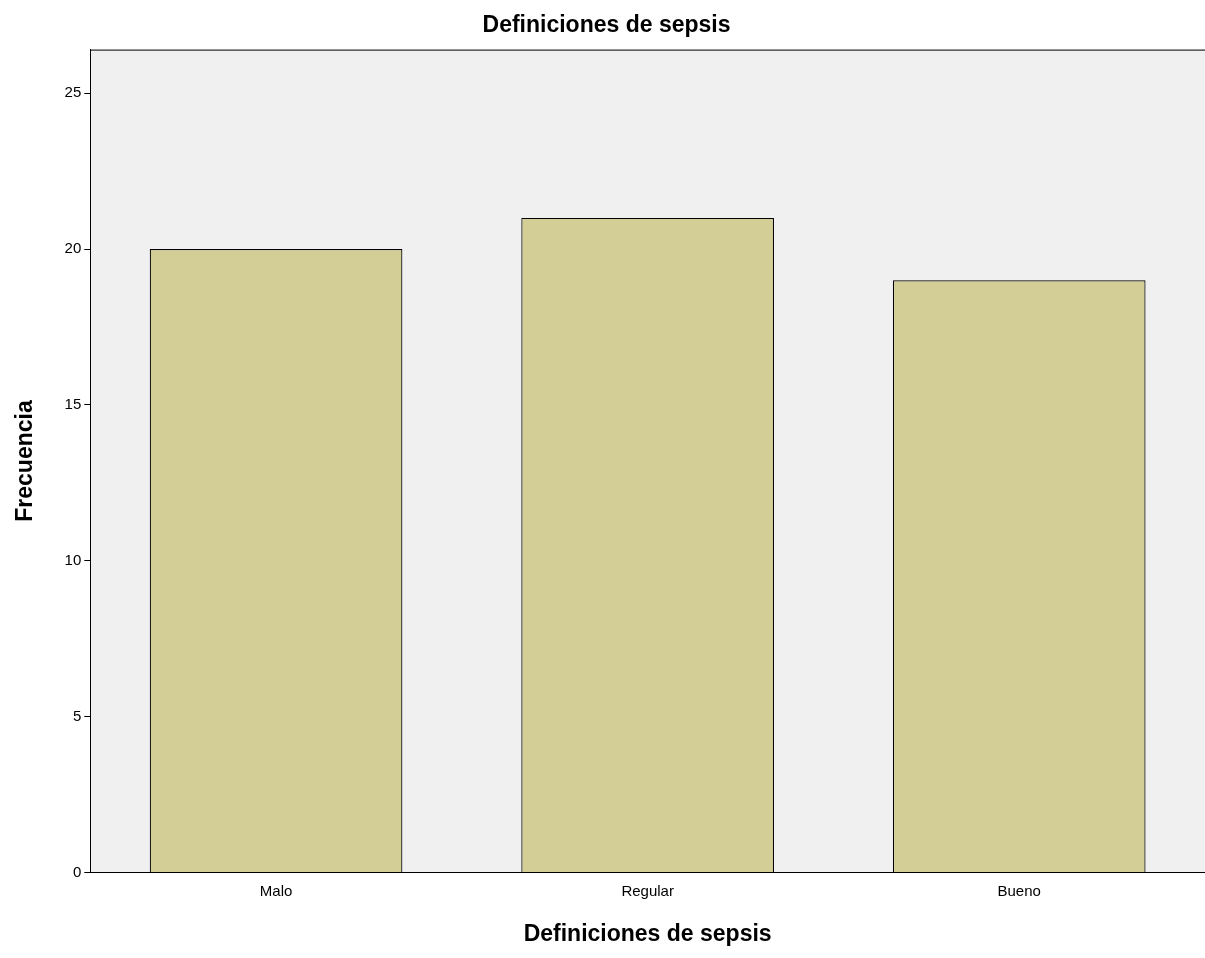 The width and height of the screenshot is (1205, 958). I want to click on x-tick-label: Regular, so click(647, 890).